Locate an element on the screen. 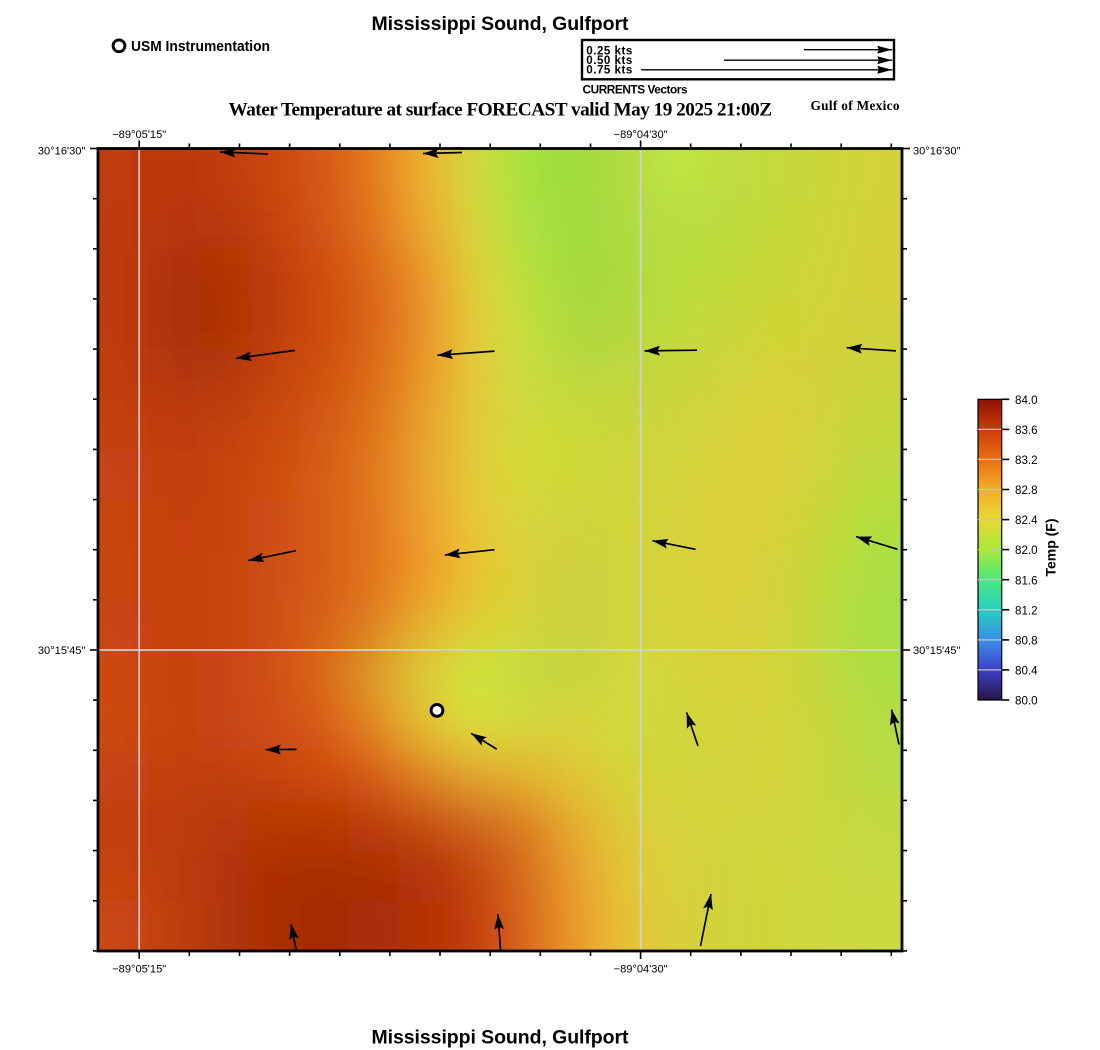  svg-text: 80.8 is located at coordinates (1026, 641).